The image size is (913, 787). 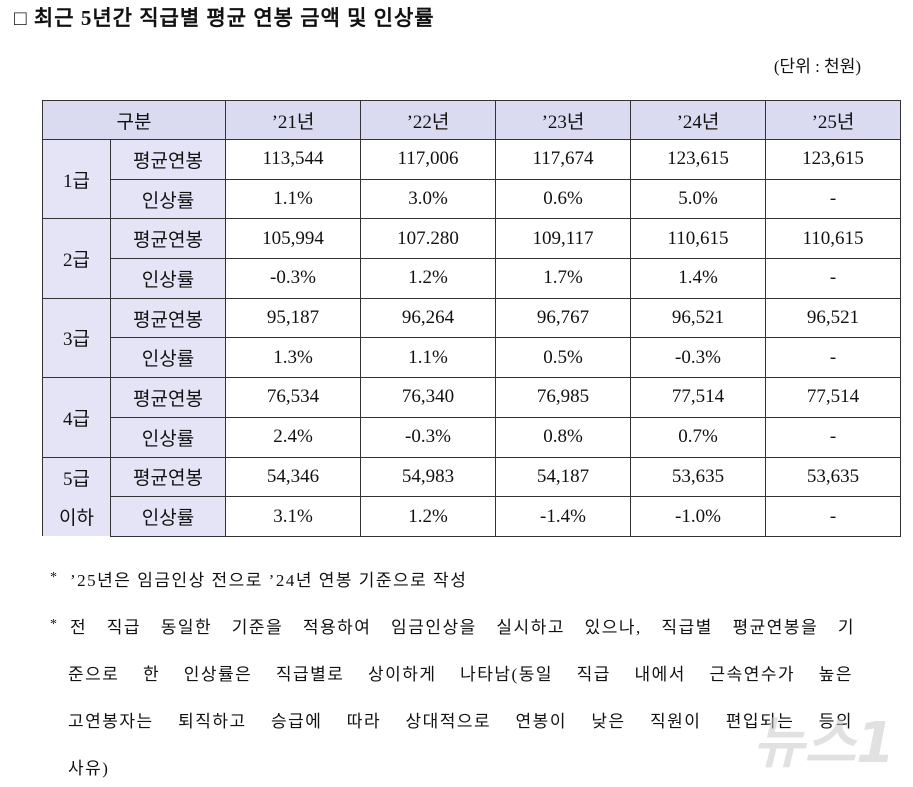 I want to click on grade-cell: 이하, so click(x=76, y=516).